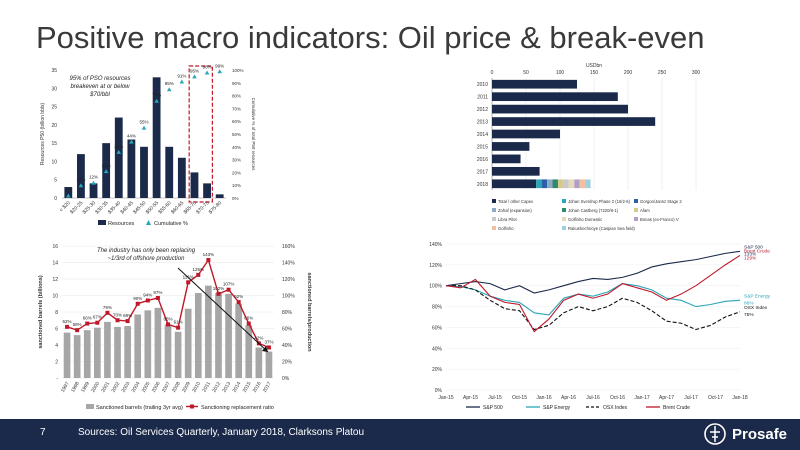 The image size is (800, 450). What do you see at coordinates (247, 387) in the screenshot?
I see `x-tick-label: 2015` at bounding box center [247, 387].